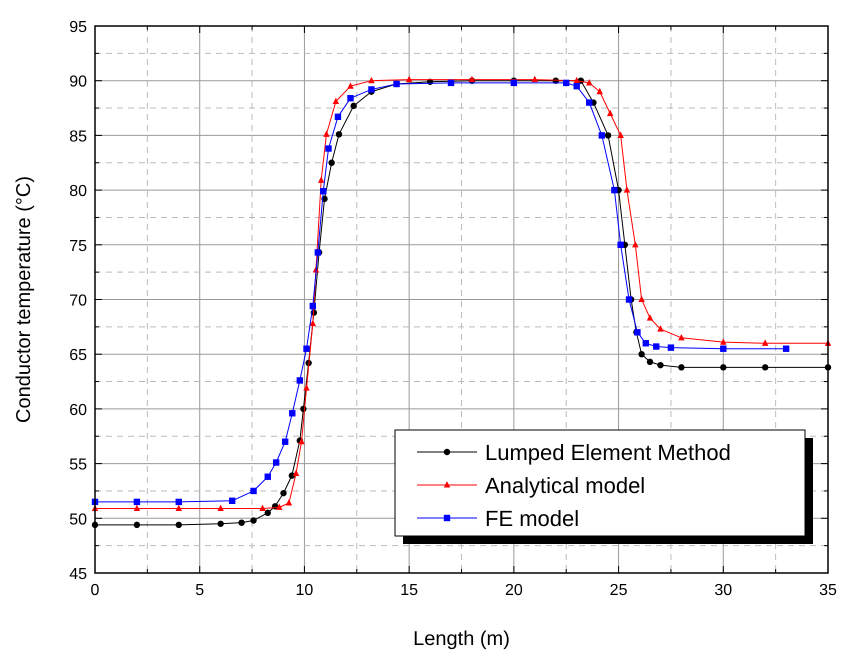  I want to click on x-tick-label: 15, so click(409, 590).